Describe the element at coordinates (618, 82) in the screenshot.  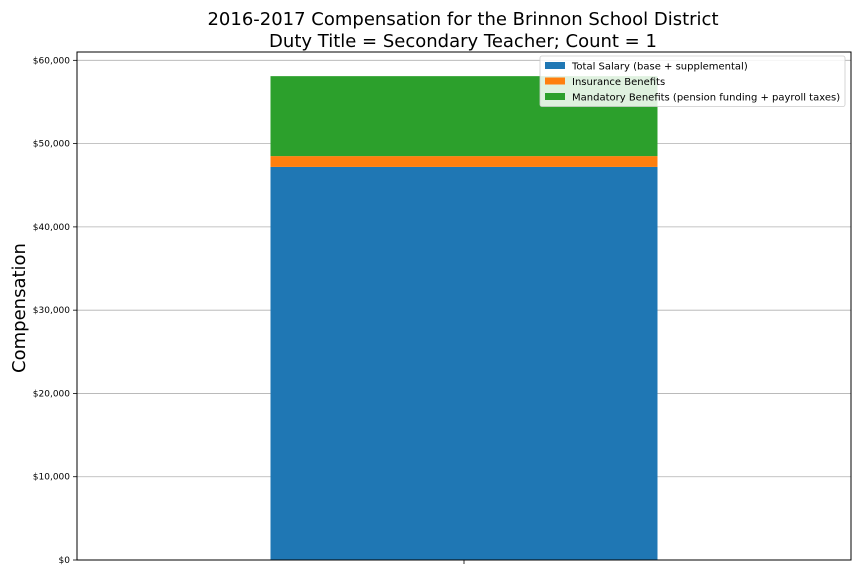
I see `legend-entry: Insurance Benefits` at that location.